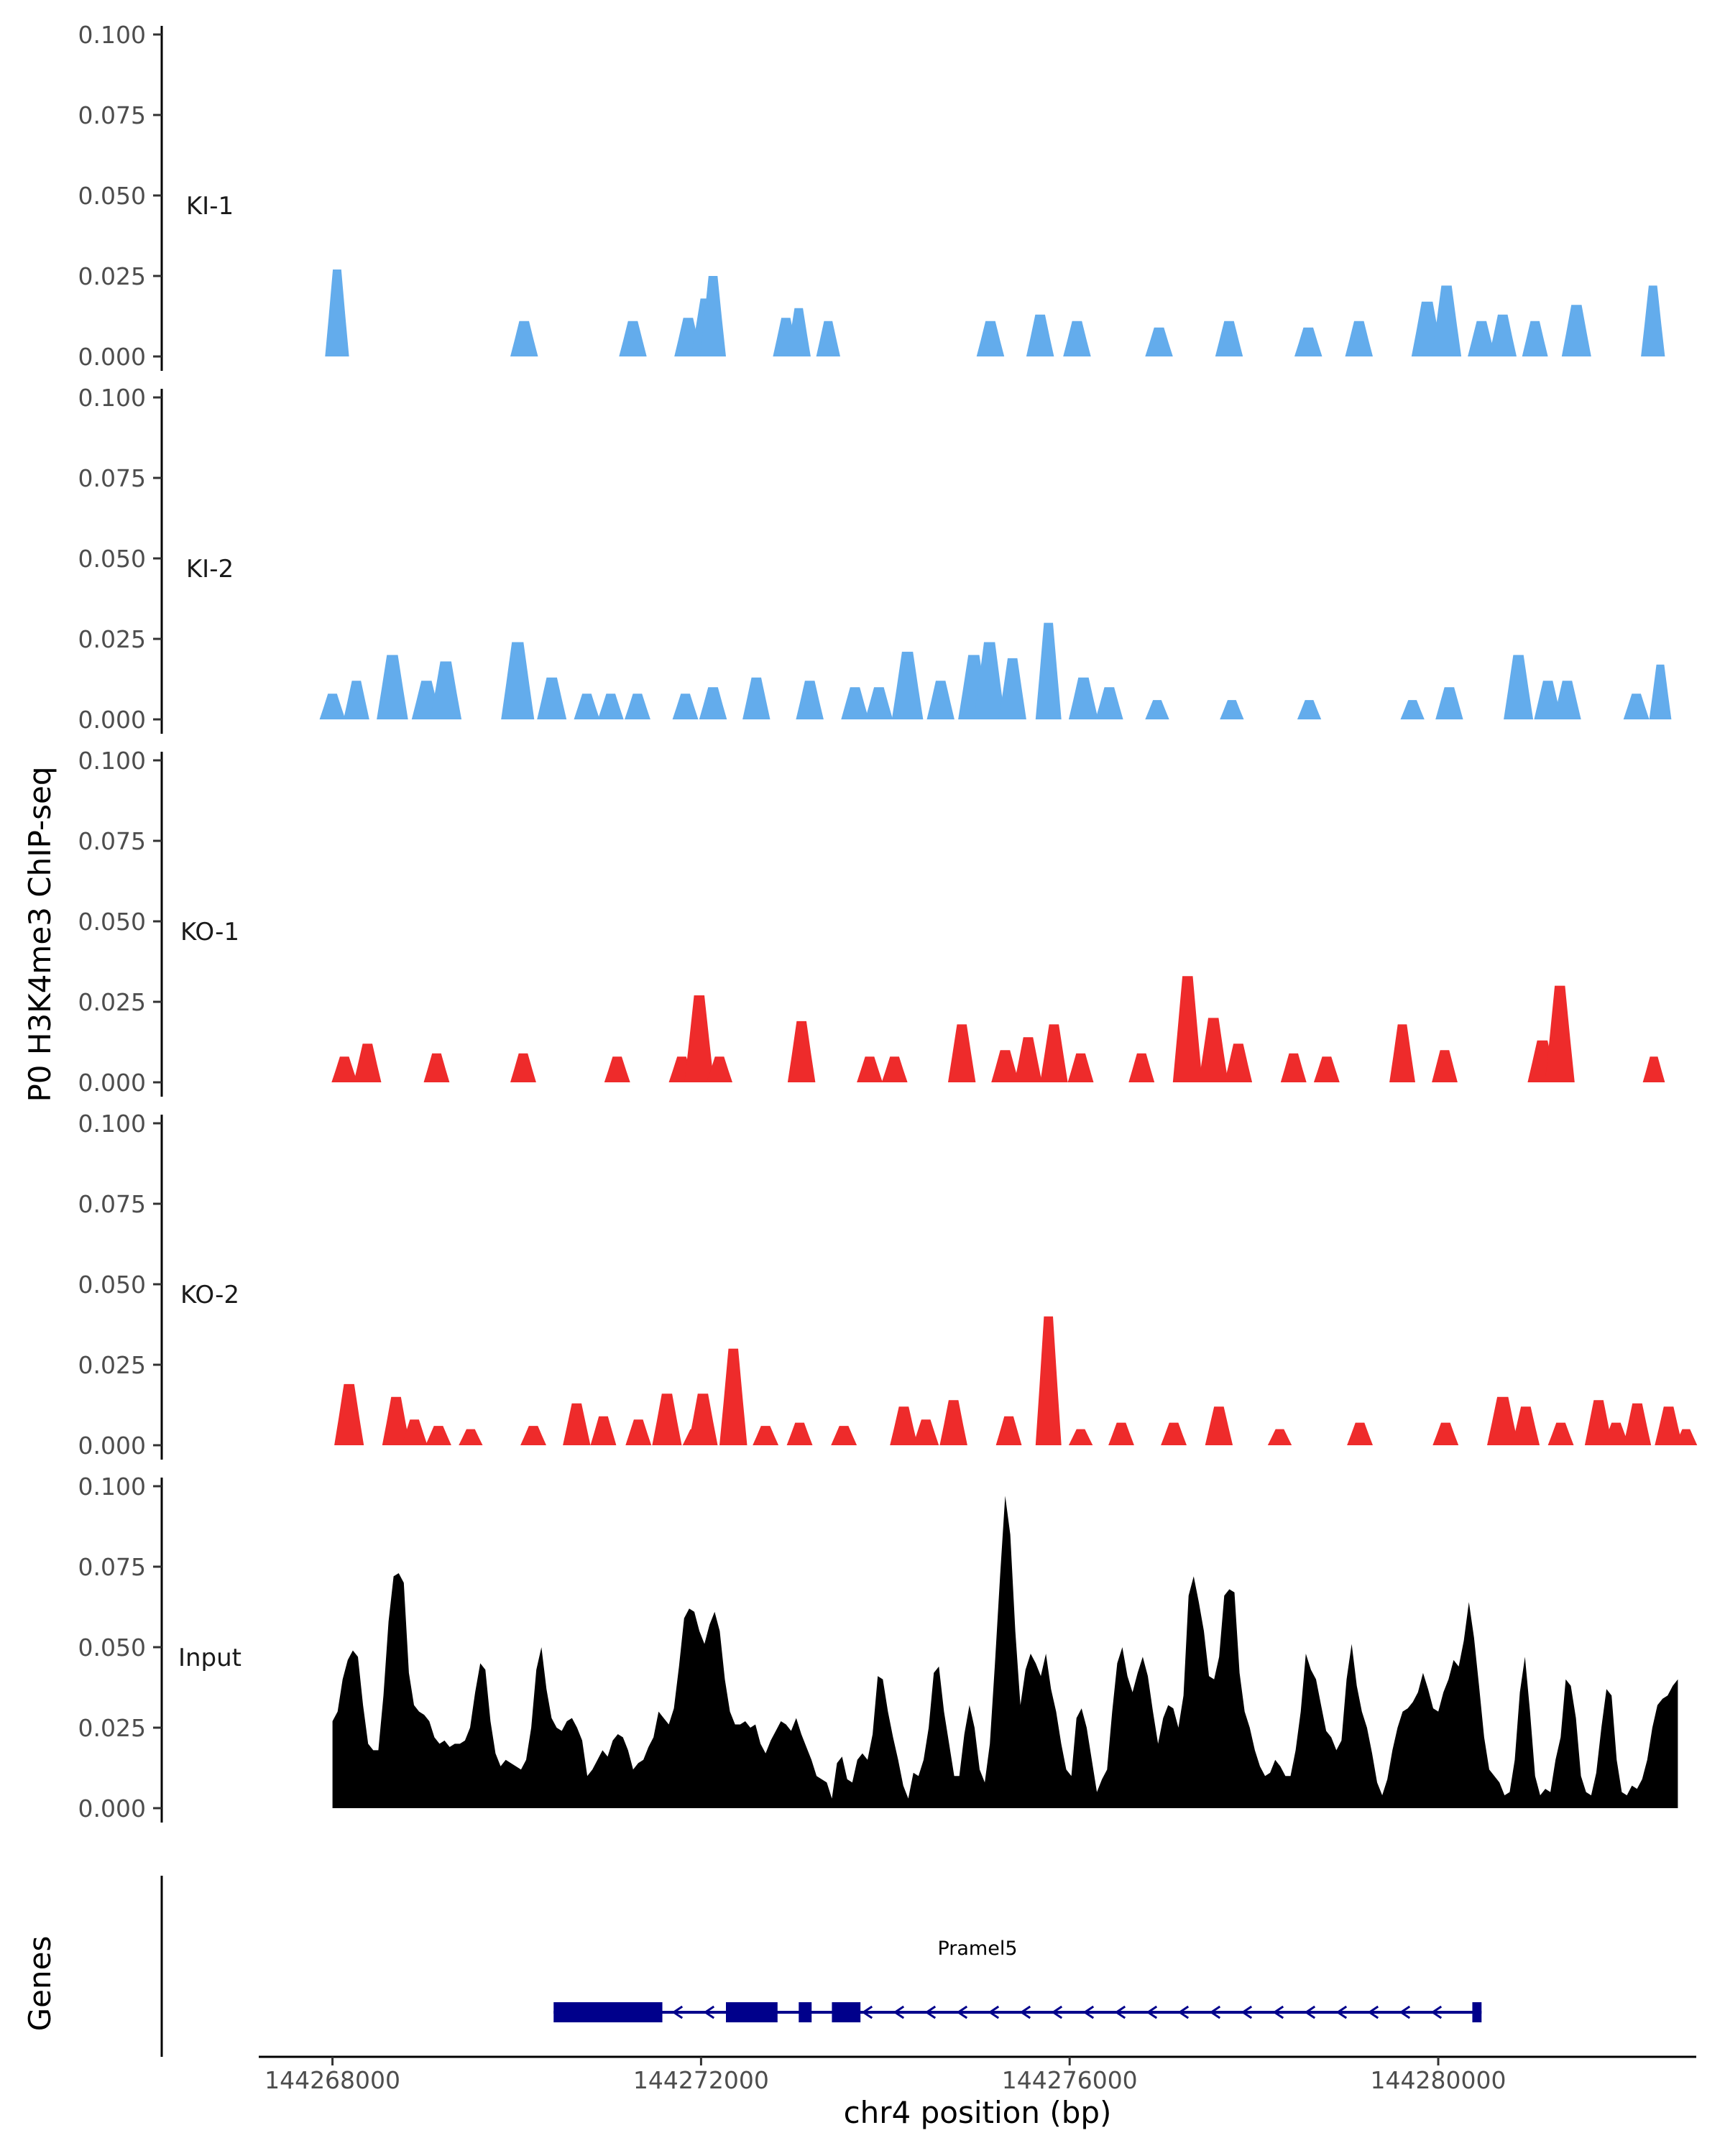 The image size is (1725, 2156). What do you see at coordinates (209, 932) in the screenshot?
I see `track-label: KO-1` at bounding box center [209, 932].